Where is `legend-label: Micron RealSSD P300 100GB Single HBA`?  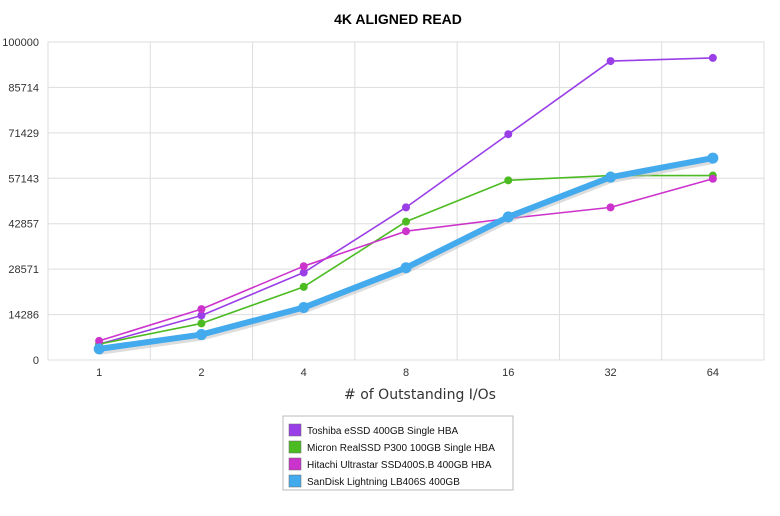
legend-label: Micron RealSSD P300 100GB Single HBA is located at coordinates (401, 448).